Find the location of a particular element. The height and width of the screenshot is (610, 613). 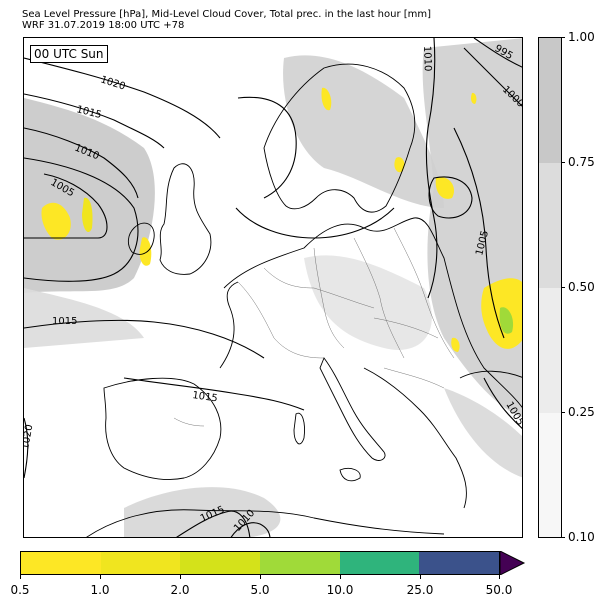

cloud-colorbar-label: 0.50 is located at coordinates (581, 287).